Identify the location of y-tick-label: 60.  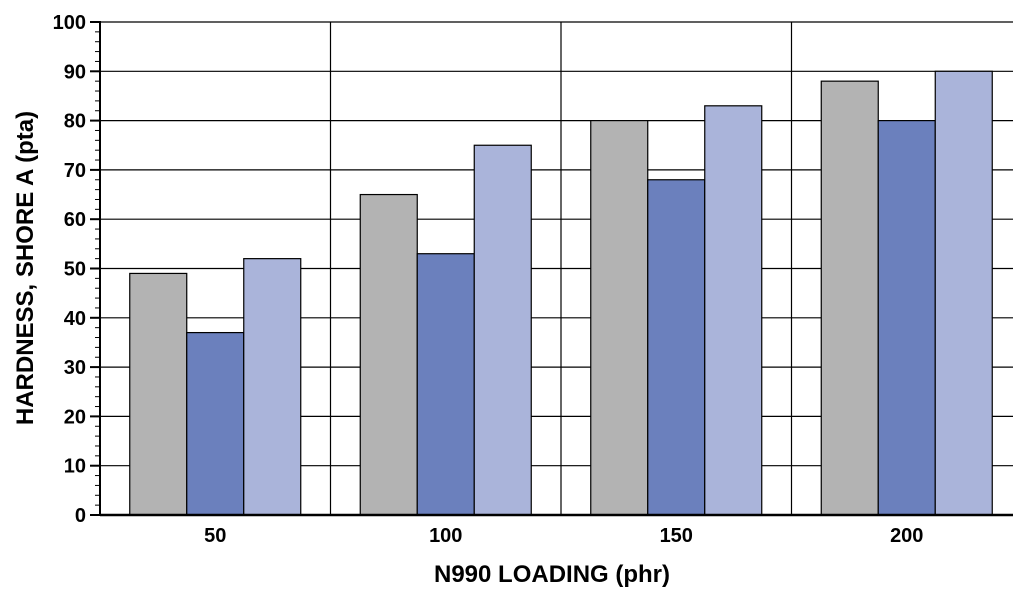
(75, 220).